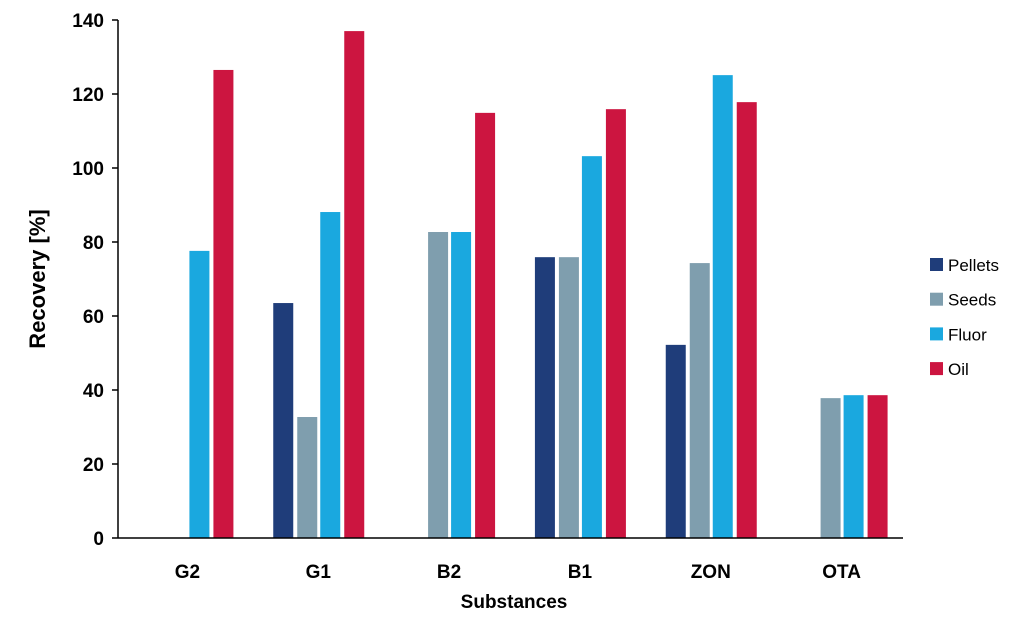  What do you see at coordinates (936, 264) in the screenshot?
I see `legend-swatch-pellets` at bounding box center [936, 264].